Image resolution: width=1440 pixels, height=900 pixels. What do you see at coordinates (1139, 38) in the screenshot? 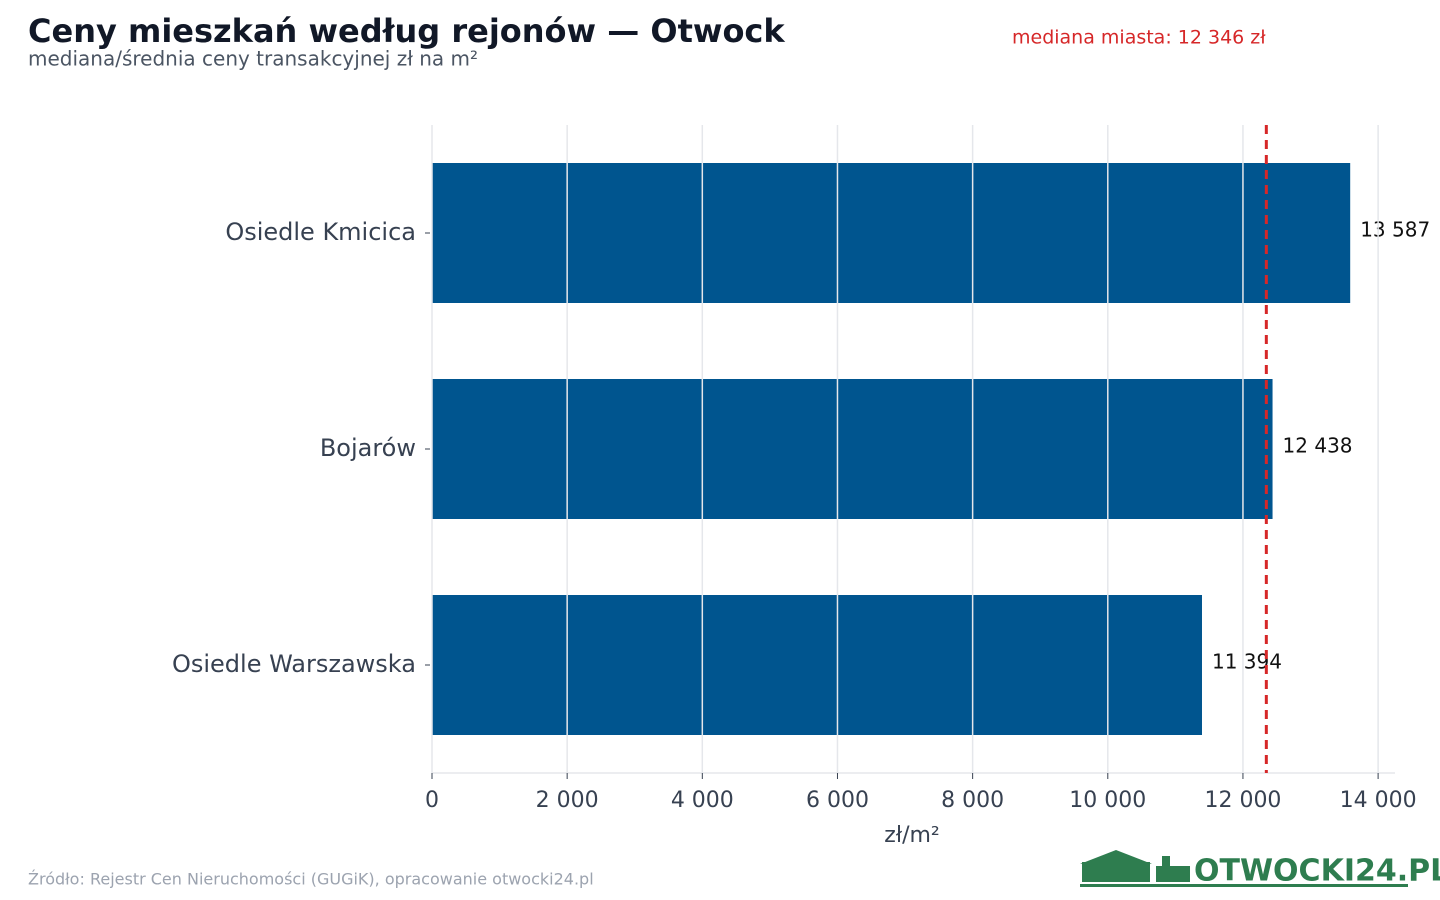
I see `median-label: mediana miasta: 12 346 zł` at bounding box center [1139, 38].